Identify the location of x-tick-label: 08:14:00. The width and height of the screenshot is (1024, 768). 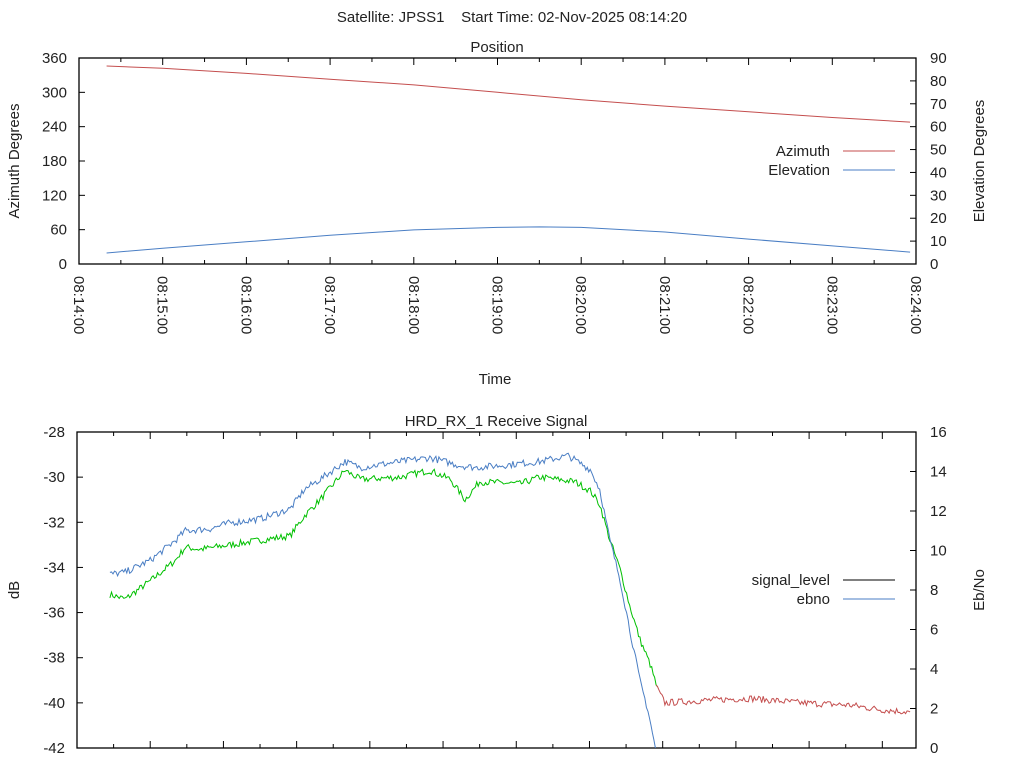
(78, 305).